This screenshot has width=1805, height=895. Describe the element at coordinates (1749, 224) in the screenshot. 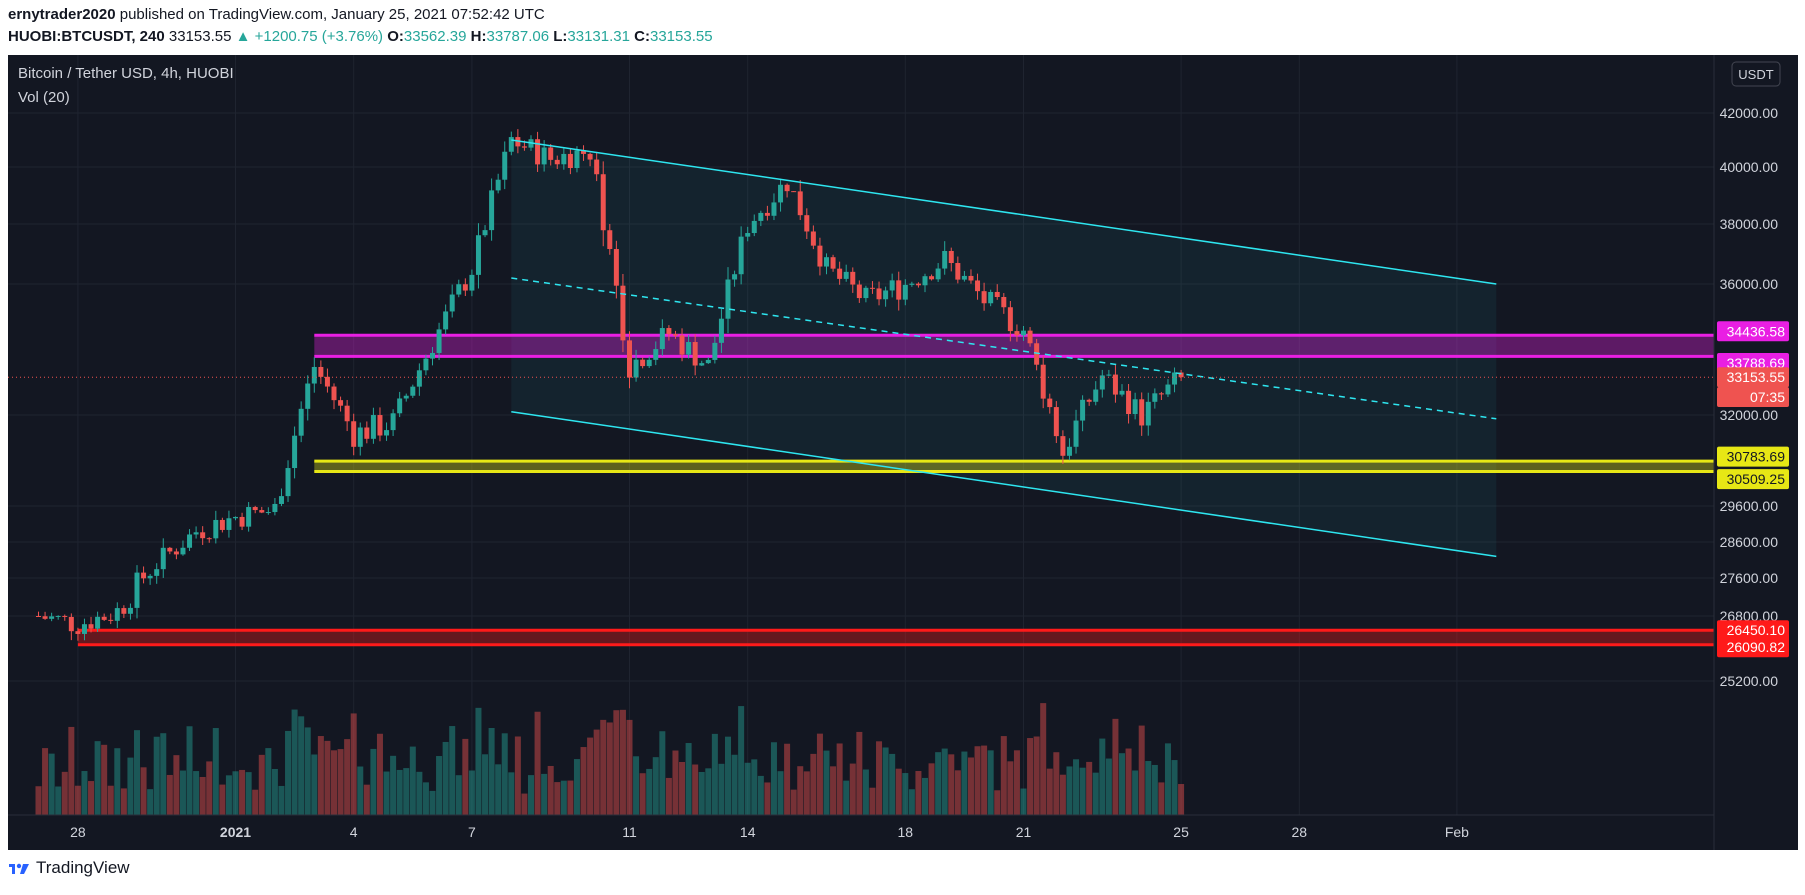

I see `price-tick-label: 38000.00` at that location.